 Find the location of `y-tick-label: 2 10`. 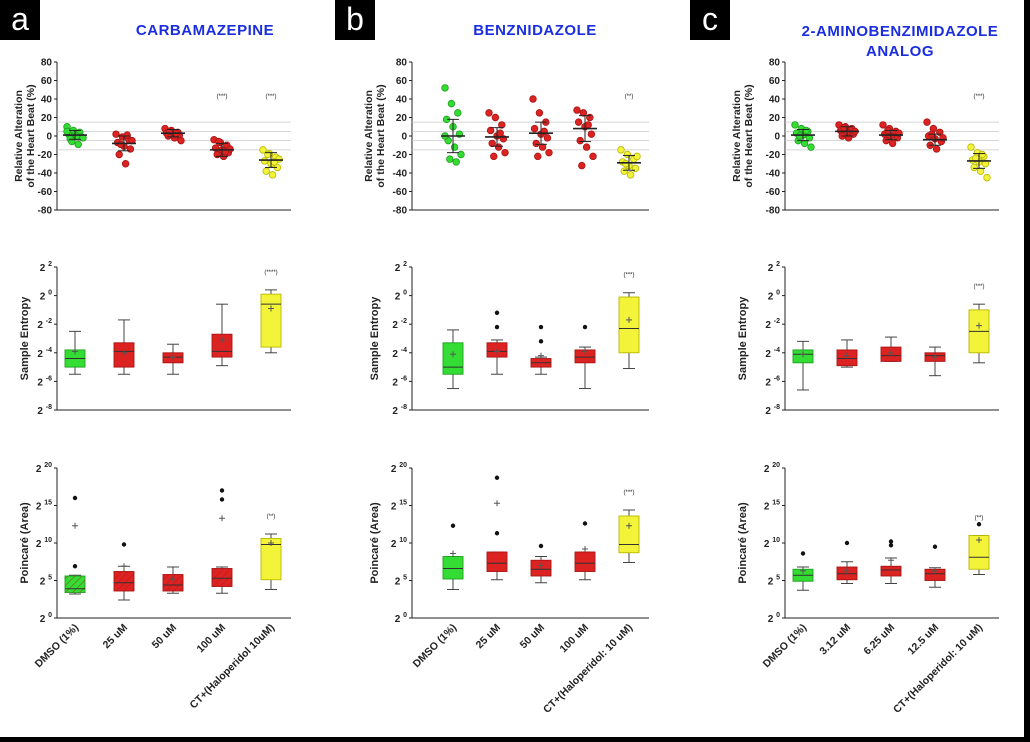

y-tick-label: 2 10 is located at coordinates (44, 543).